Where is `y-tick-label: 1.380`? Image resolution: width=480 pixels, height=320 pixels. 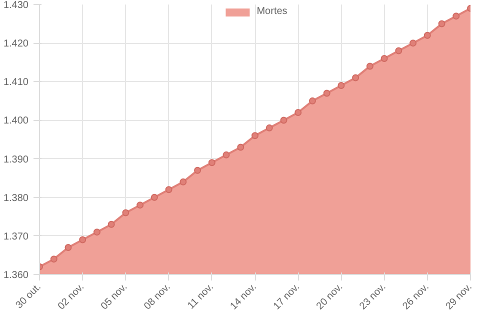 y-tick-label: 1.380 is located at coordinates (16, 198).